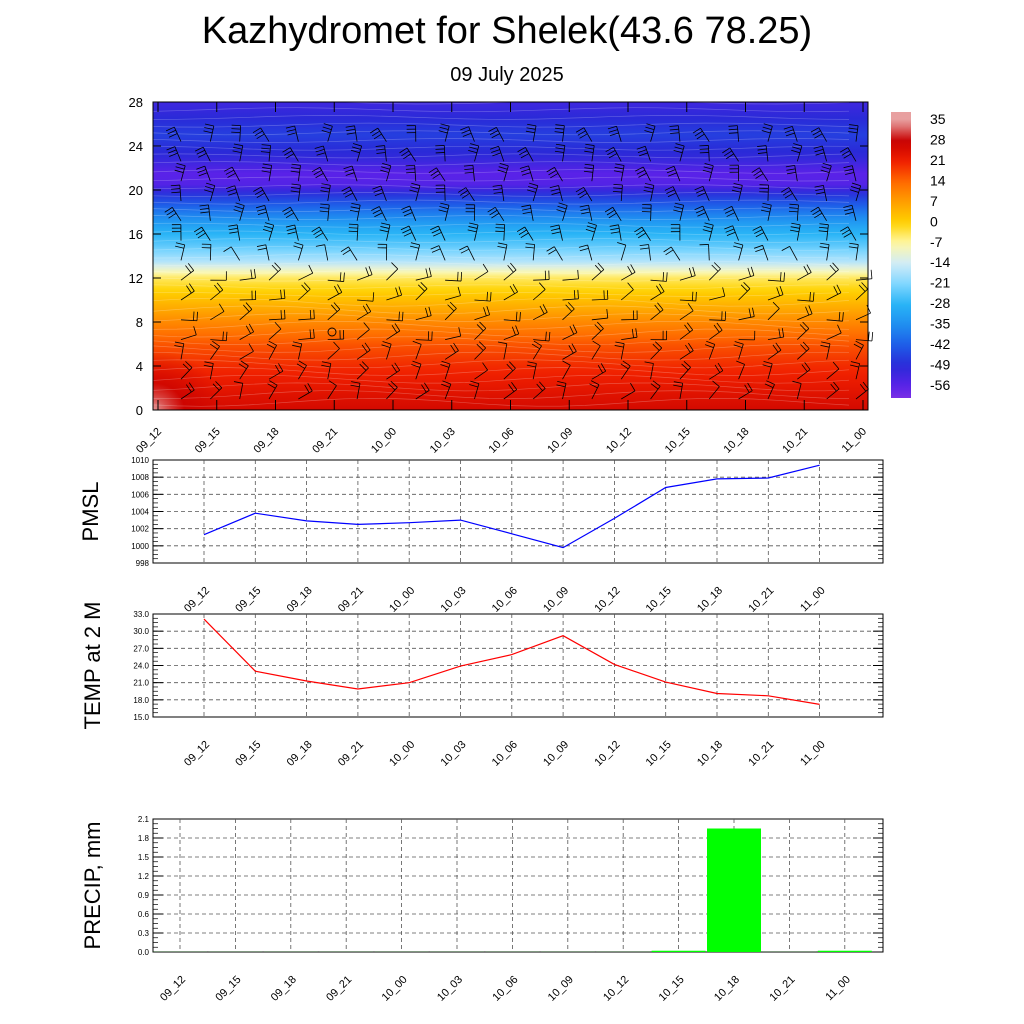 This screenshot has width=1024, height=1024. Describe the element at coordinates (92, 886) in the screenshot. I see `precip-y-axis-label: PRECIP, mm` at that location.